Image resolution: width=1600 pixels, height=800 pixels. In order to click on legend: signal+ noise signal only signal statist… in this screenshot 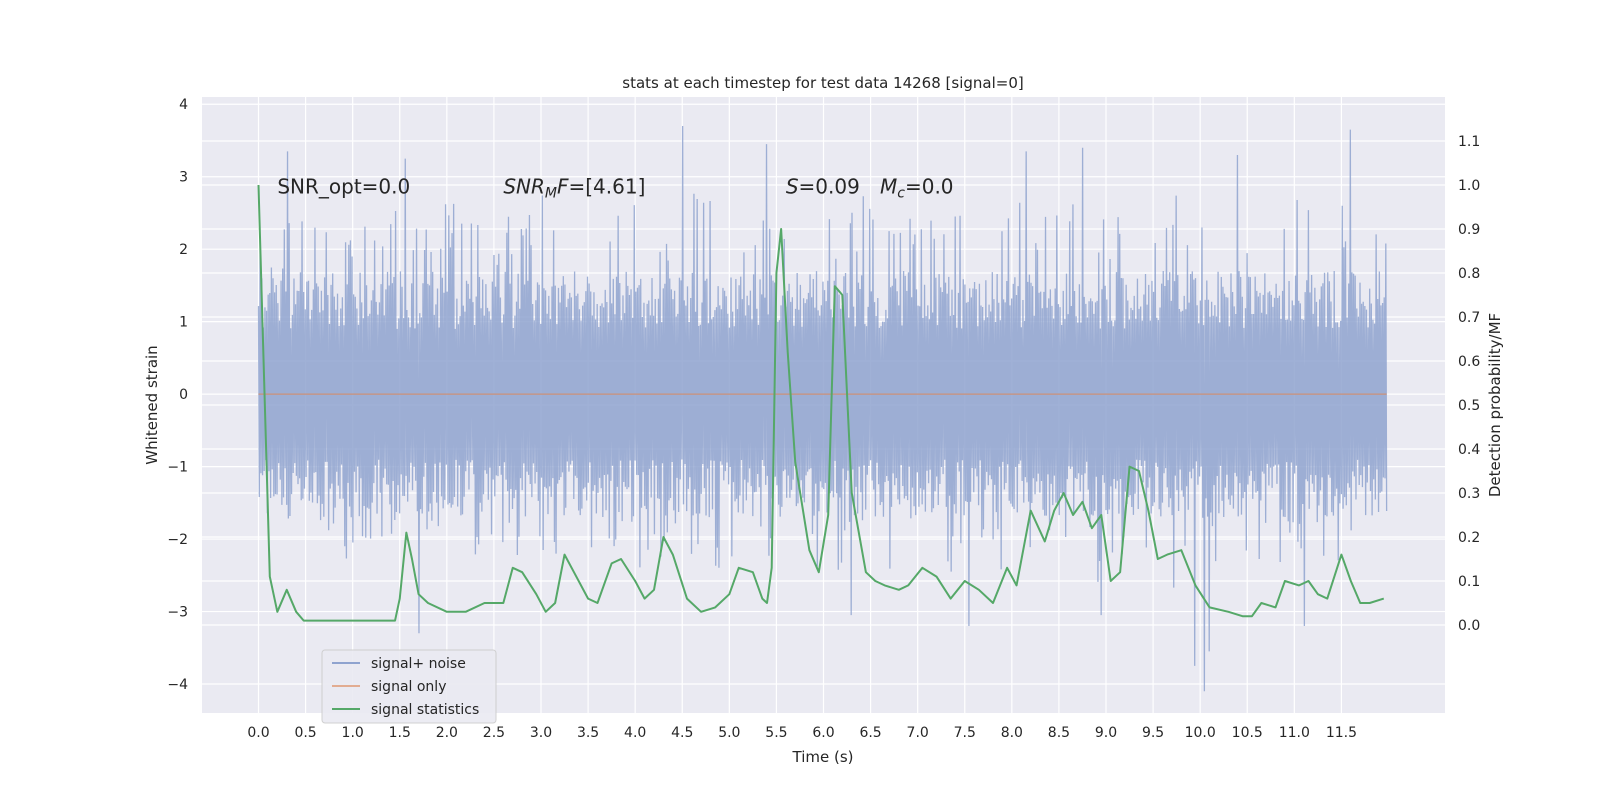, I will do `click(409, 686)`.